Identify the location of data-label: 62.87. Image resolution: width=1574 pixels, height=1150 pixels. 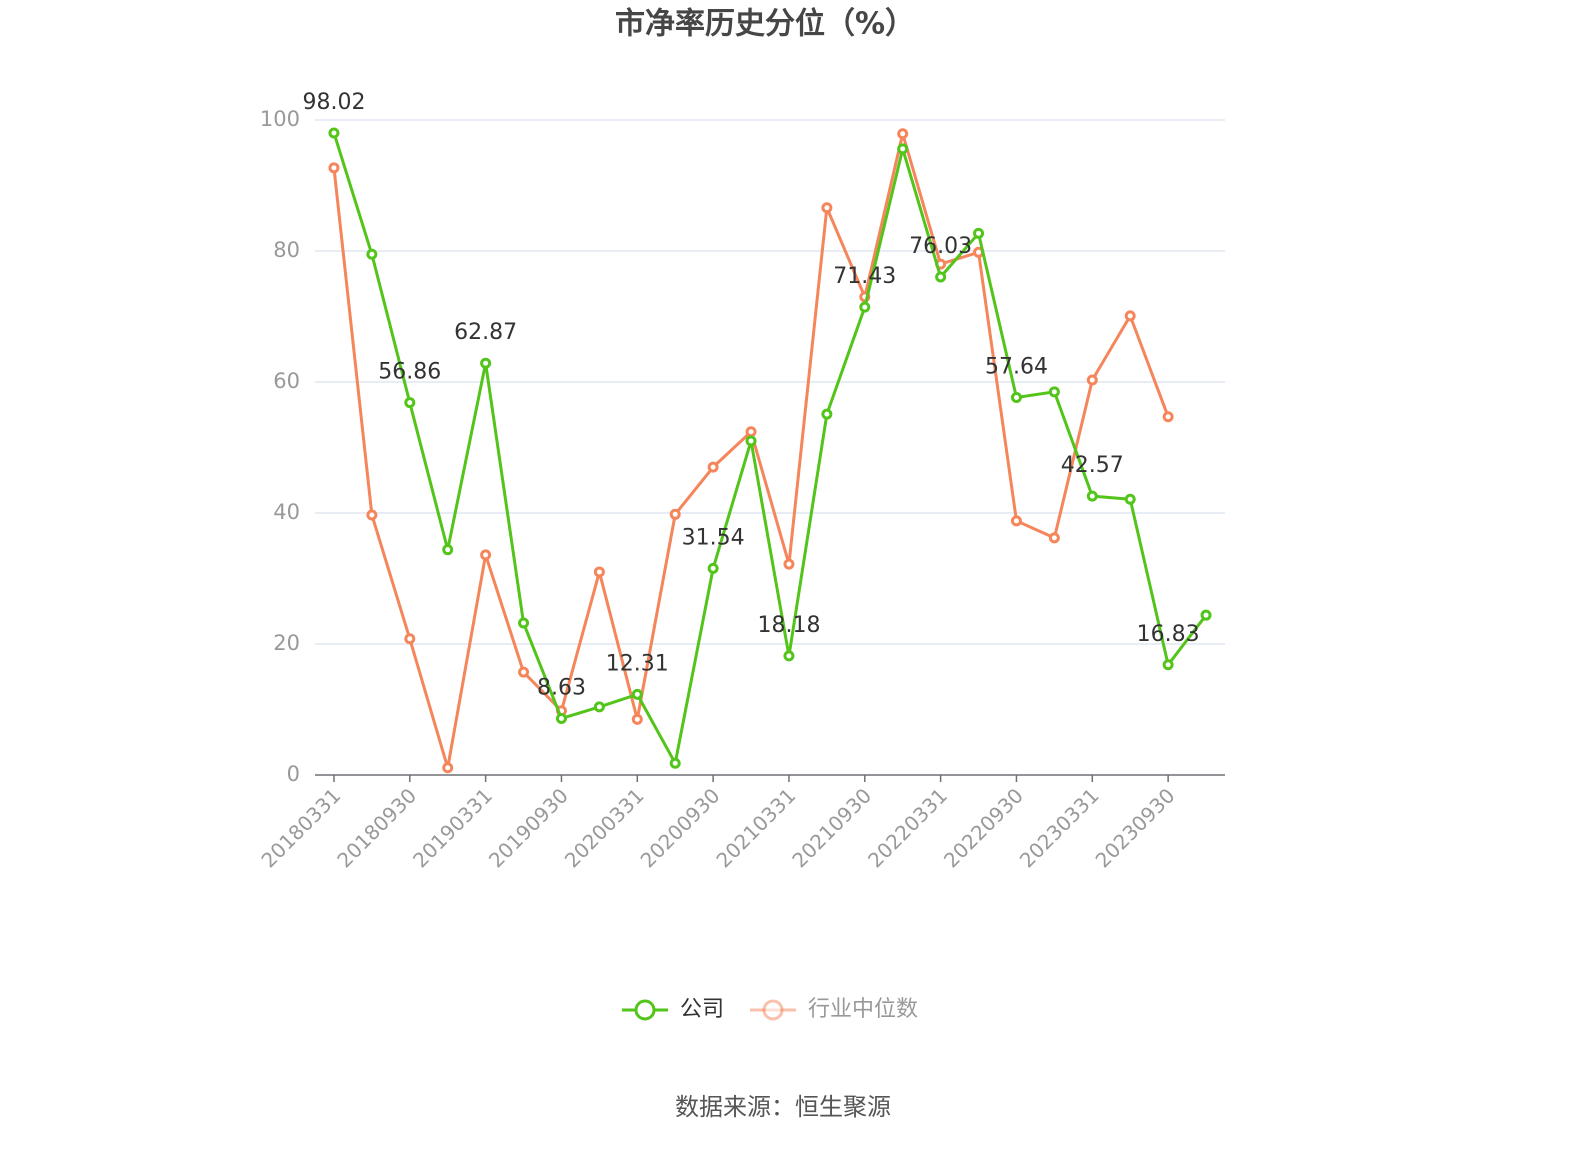
(485, 332).